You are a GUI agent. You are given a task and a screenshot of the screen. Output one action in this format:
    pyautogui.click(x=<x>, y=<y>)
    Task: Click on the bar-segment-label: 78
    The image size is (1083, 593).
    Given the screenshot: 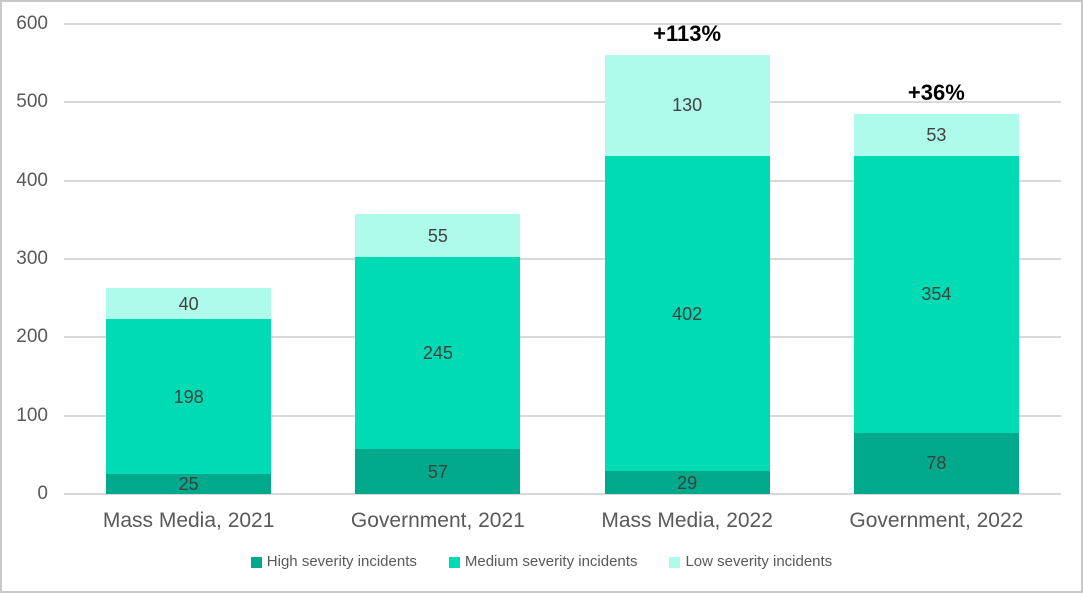 What is the action you would take?
    pyautogui.click(x=936, y=463)
    